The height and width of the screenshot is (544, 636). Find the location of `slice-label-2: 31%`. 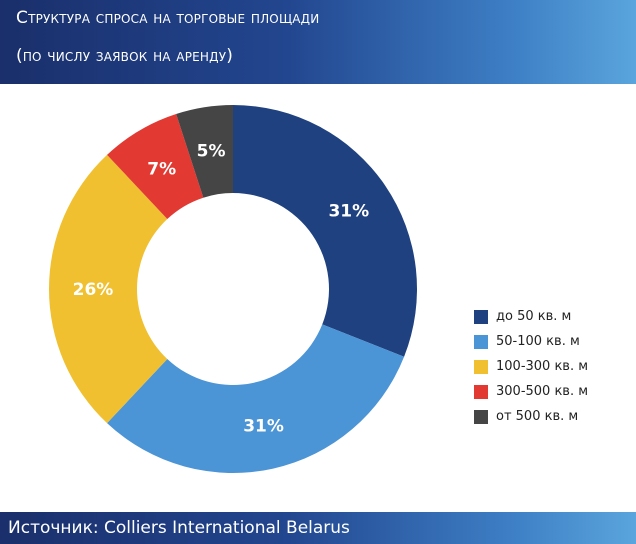

slice-label-2: 31% is located at coordinates (263, 427).